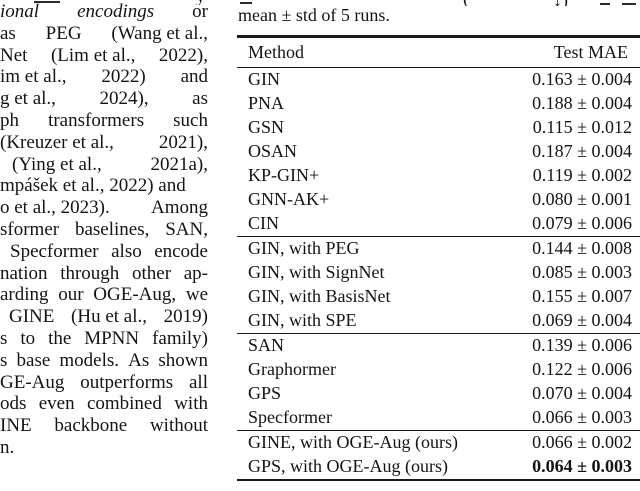 This screenshot has height=491, width=640. Describe the element at coordinates (96, 120) in the screenshot. I see `word: transformers` at that location.